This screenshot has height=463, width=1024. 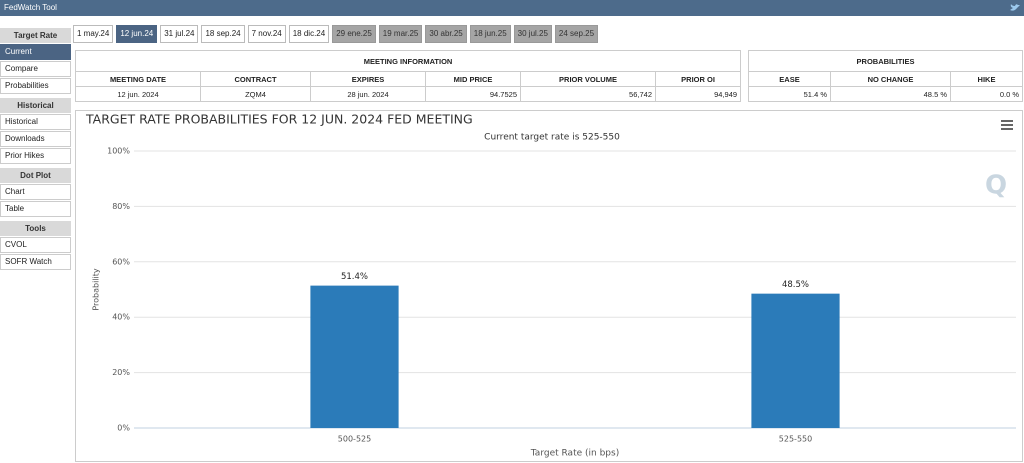 What do you see at coordinates (354, 439) in the screenshot?
I see `x-tick-label: 500-525` at bounding box center [354, 439].